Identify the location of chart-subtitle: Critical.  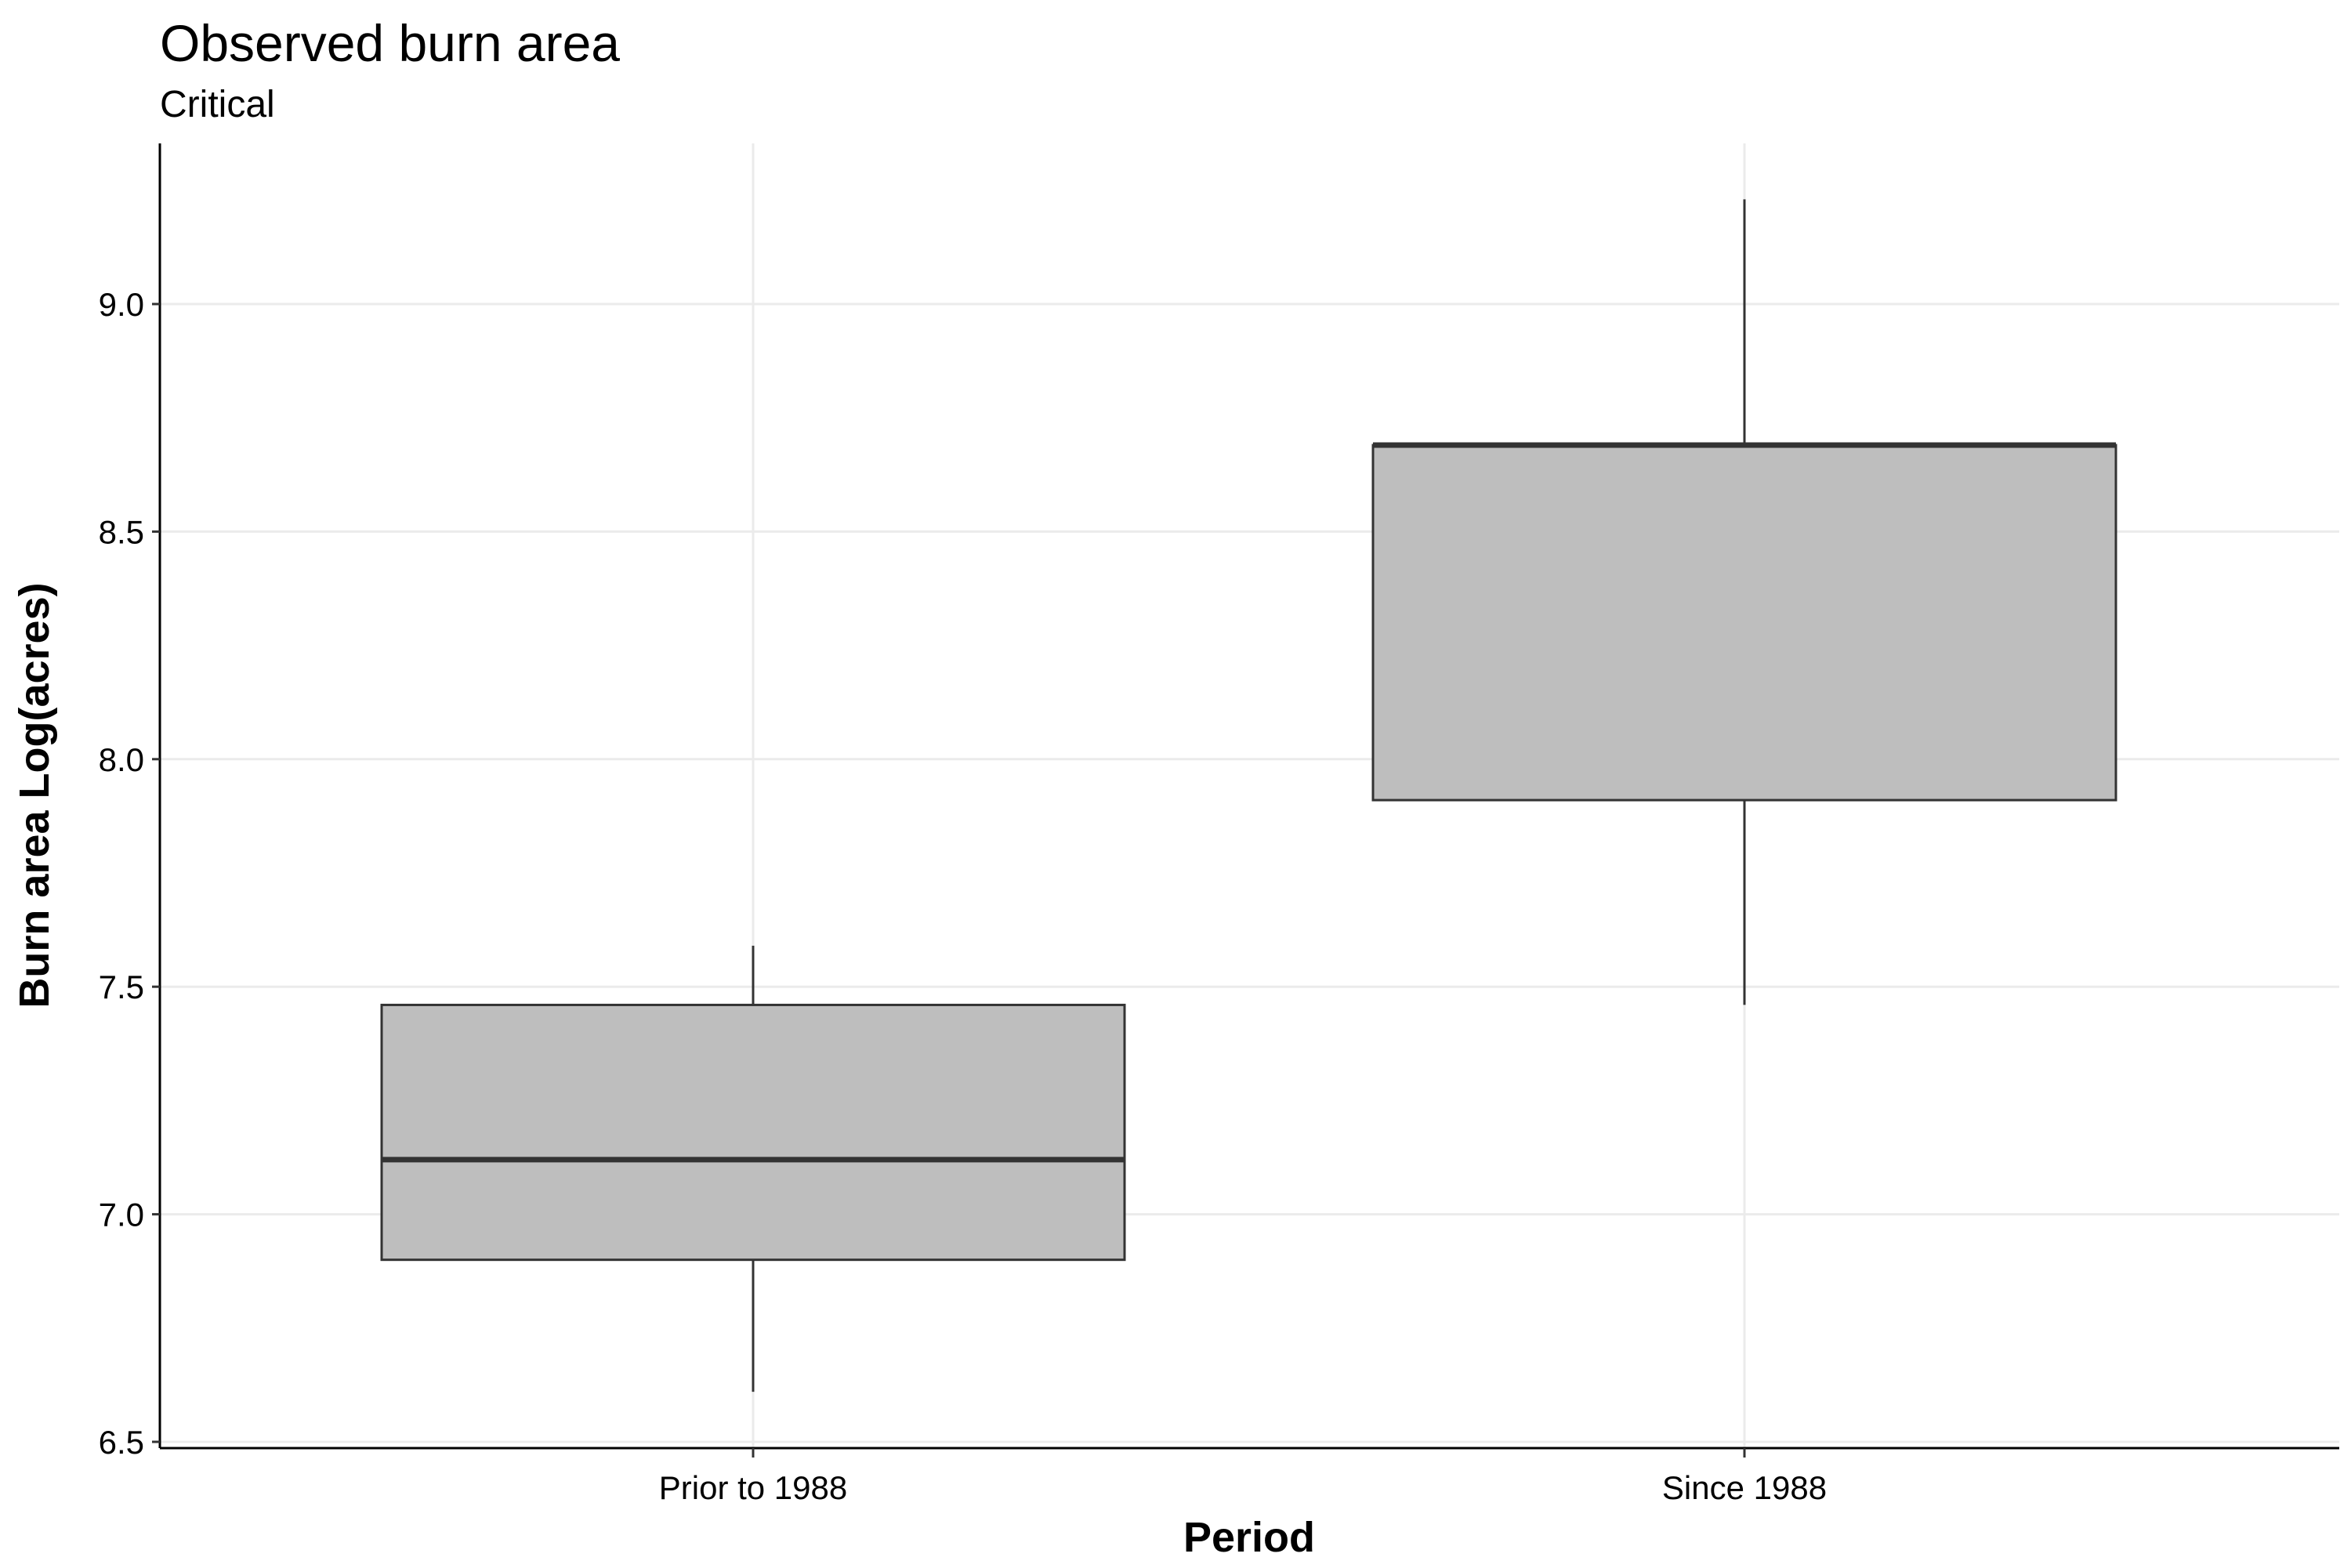
(217, 105).